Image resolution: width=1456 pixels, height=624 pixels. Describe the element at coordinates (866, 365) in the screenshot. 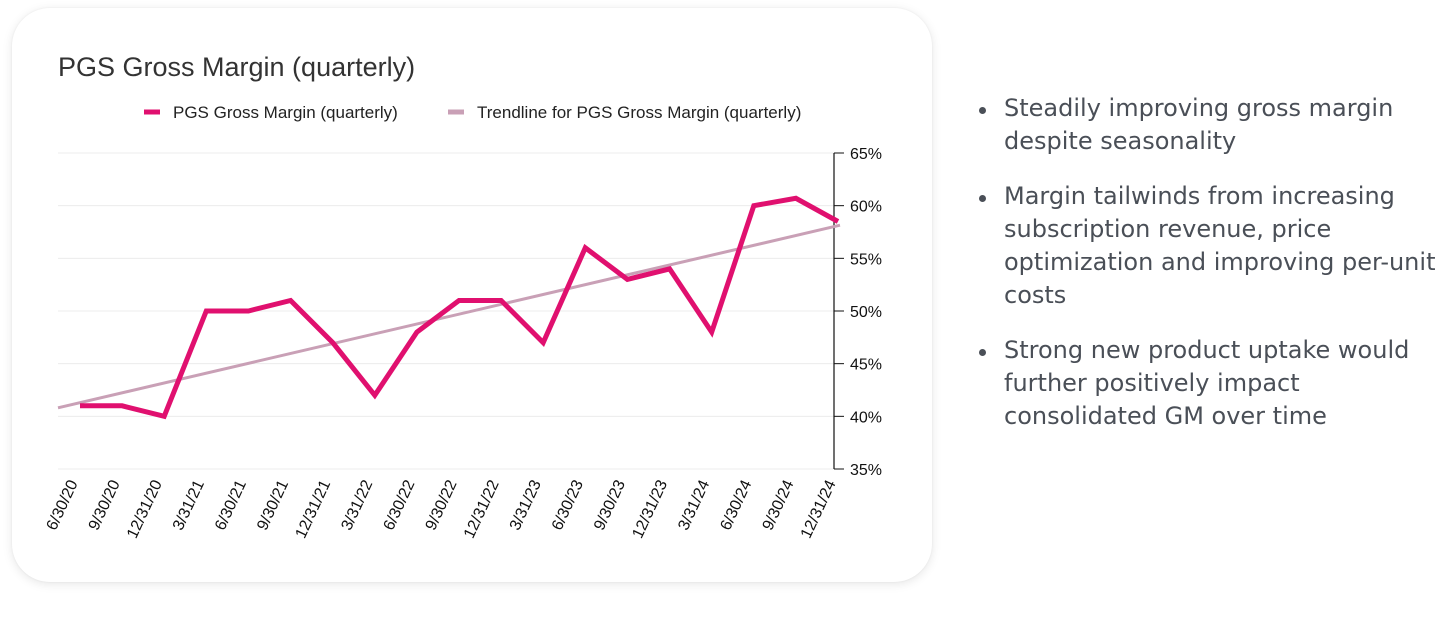

I see `y-tick-label: 45%` at that location.